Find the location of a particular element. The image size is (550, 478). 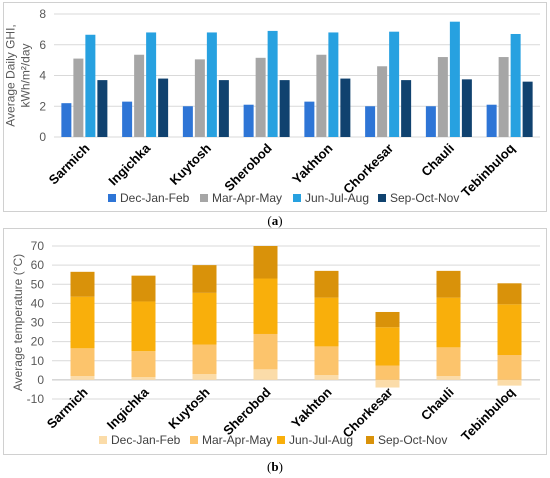

y-axis-title: Average temperature (°C) is located at coordinates (18, 322).